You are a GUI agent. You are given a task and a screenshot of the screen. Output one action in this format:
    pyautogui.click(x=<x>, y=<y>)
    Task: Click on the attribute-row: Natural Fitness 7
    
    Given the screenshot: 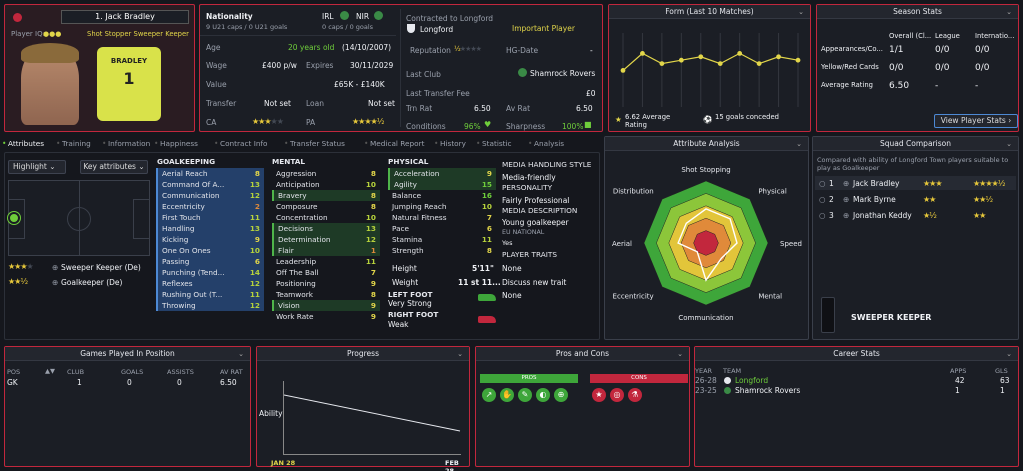 What is the action you would take?
    pyautogui.click(x=442, y=217)
    